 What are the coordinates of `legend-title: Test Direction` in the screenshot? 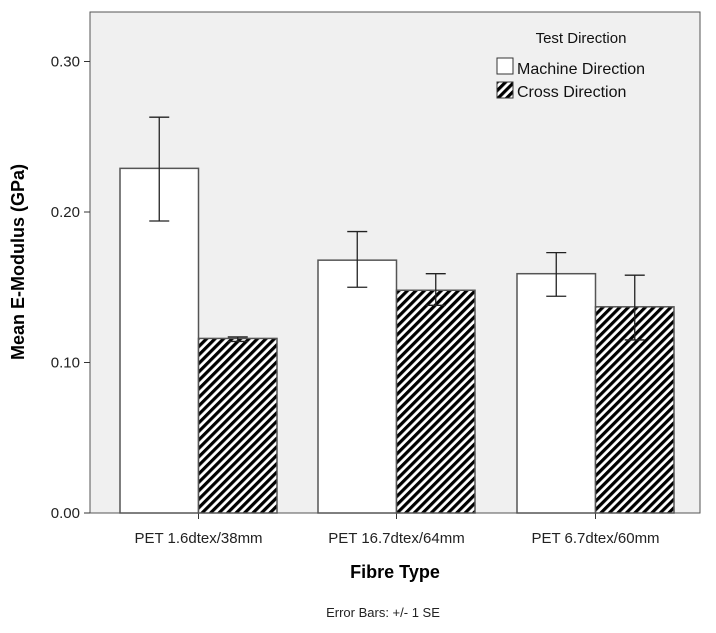 It's located at (581, 38).